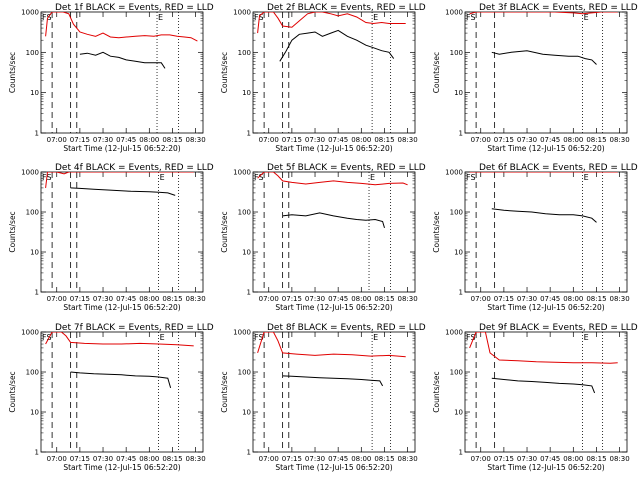  Describe the element at coordinates (134, 168) in the screenshot. I see `panel-title: Det 4f BLACK = Events, RED = LLD` at that location.